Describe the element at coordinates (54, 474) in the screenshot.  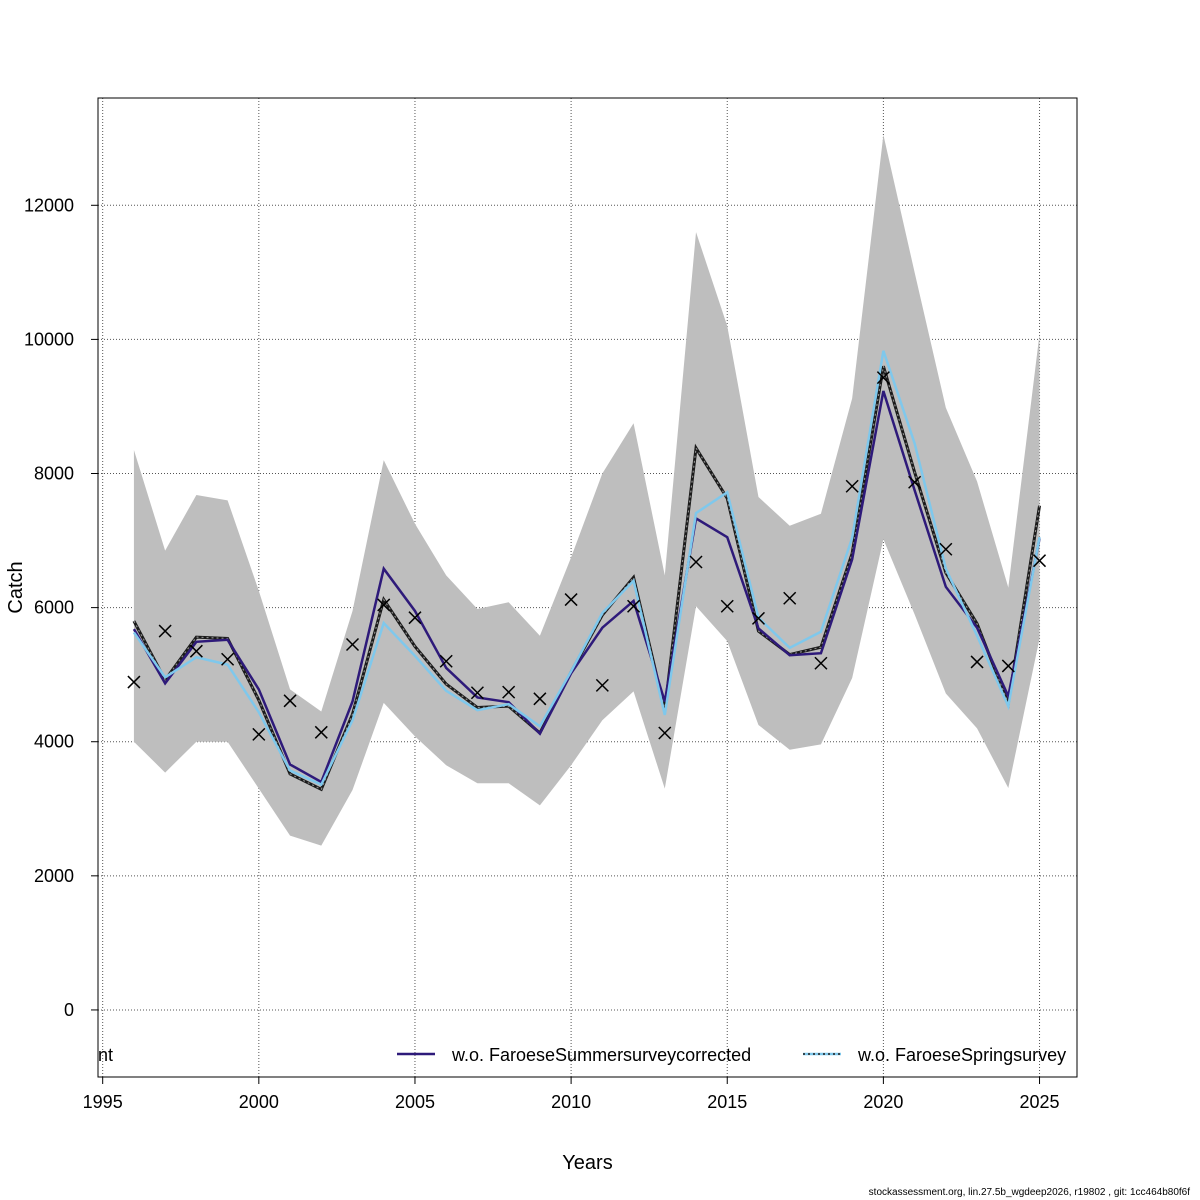
I see `y-tick-label-8000: 8000` at that location.